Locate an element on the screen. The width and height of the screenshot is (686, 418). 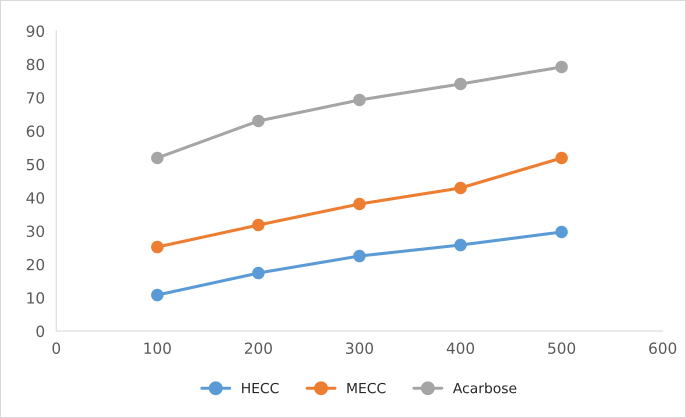
y-tick-label: 30 is located at coordinates (35, 231).